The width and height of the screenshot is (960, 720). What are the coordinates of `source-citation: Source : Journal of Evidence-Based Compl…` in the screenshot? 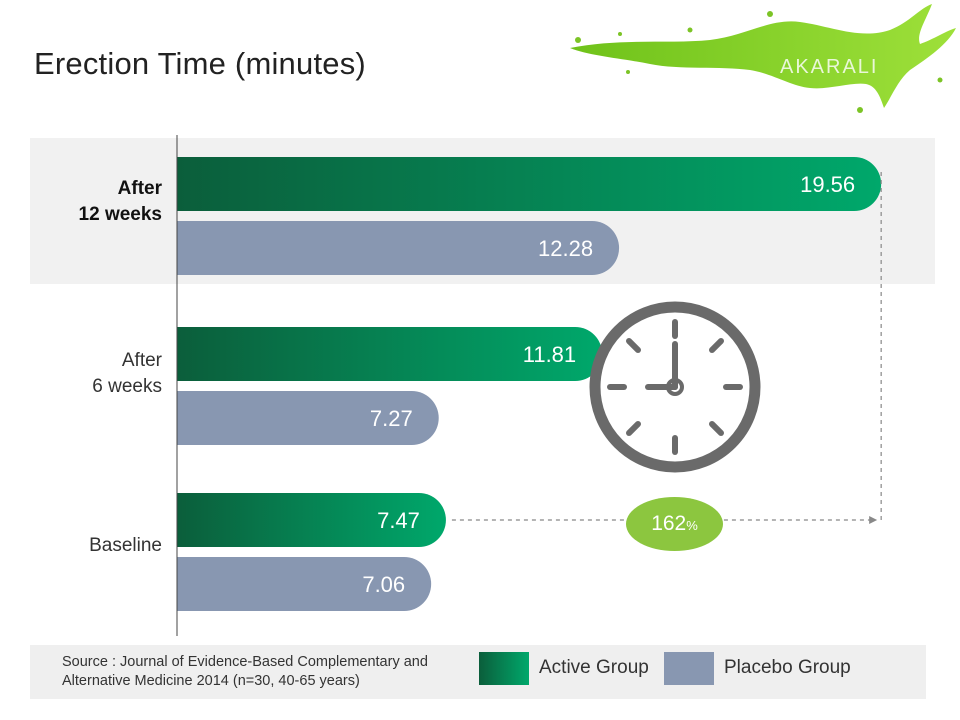 It's located at (245, 671).